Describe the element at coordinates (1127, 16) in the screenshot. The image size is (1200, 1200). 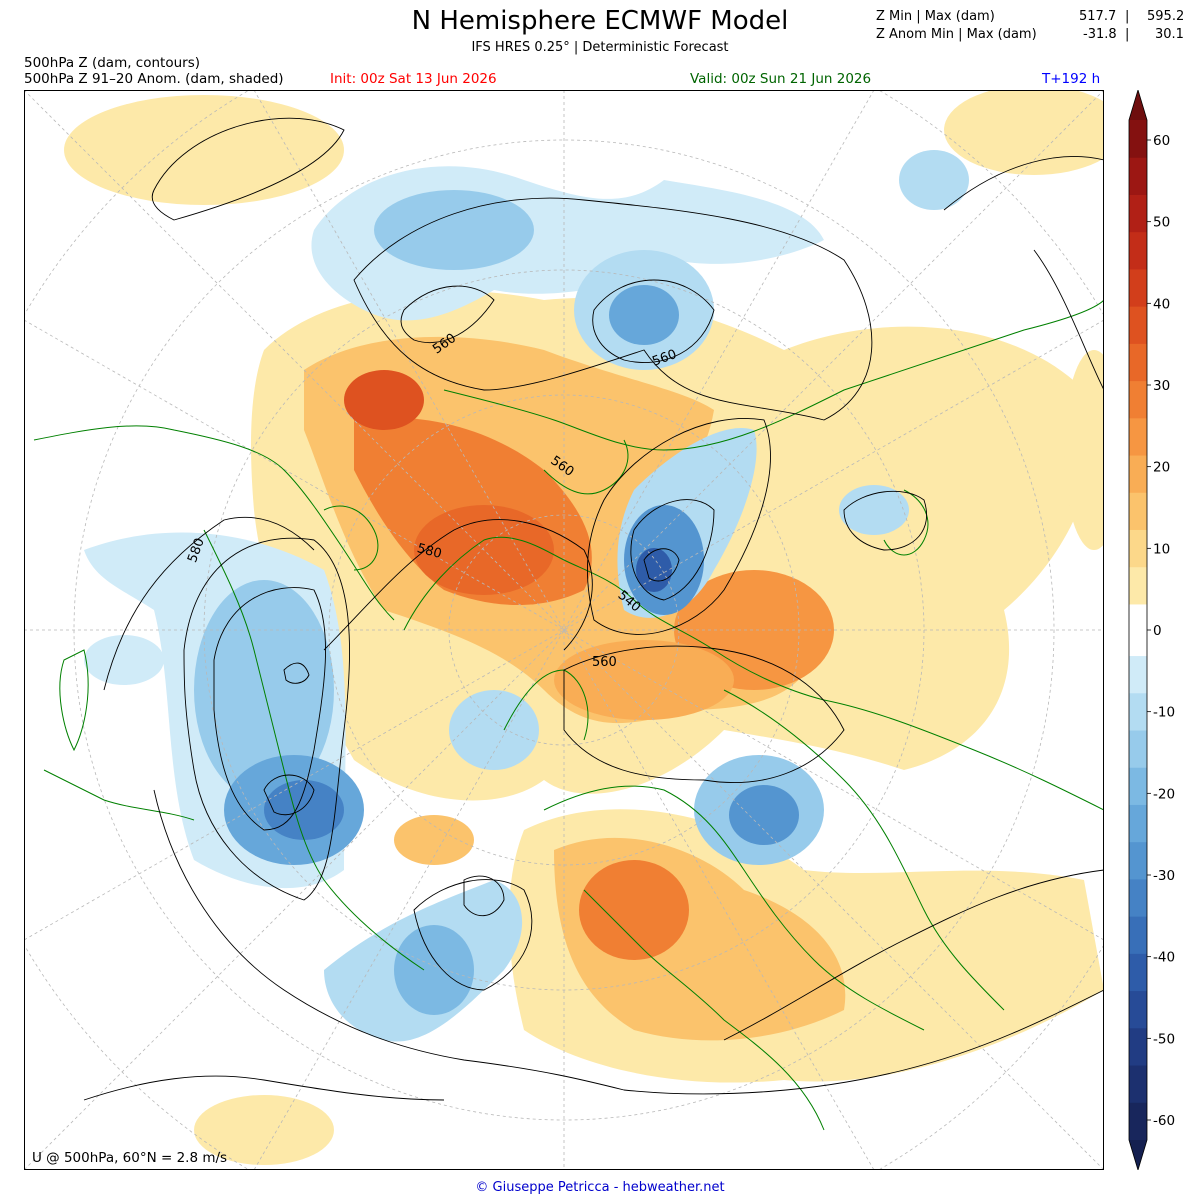
I see `z-sep: |` at that location.